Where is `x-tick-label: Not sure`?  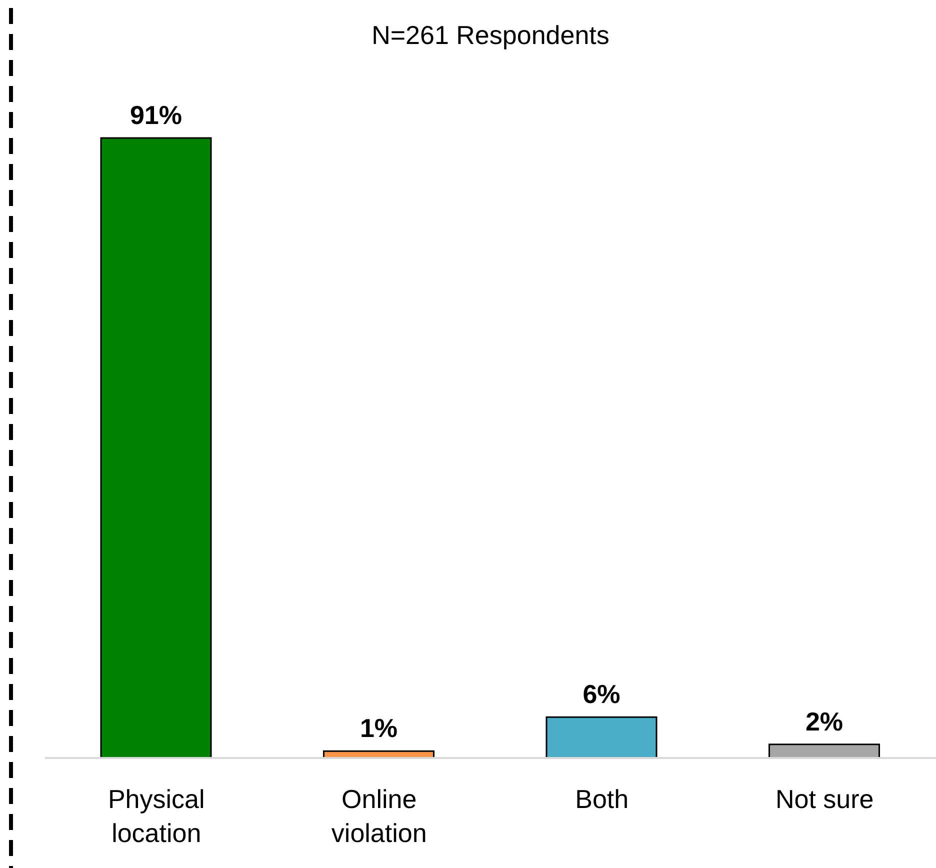
x-tick-label: Not sure is located at coordinates (824, 799).